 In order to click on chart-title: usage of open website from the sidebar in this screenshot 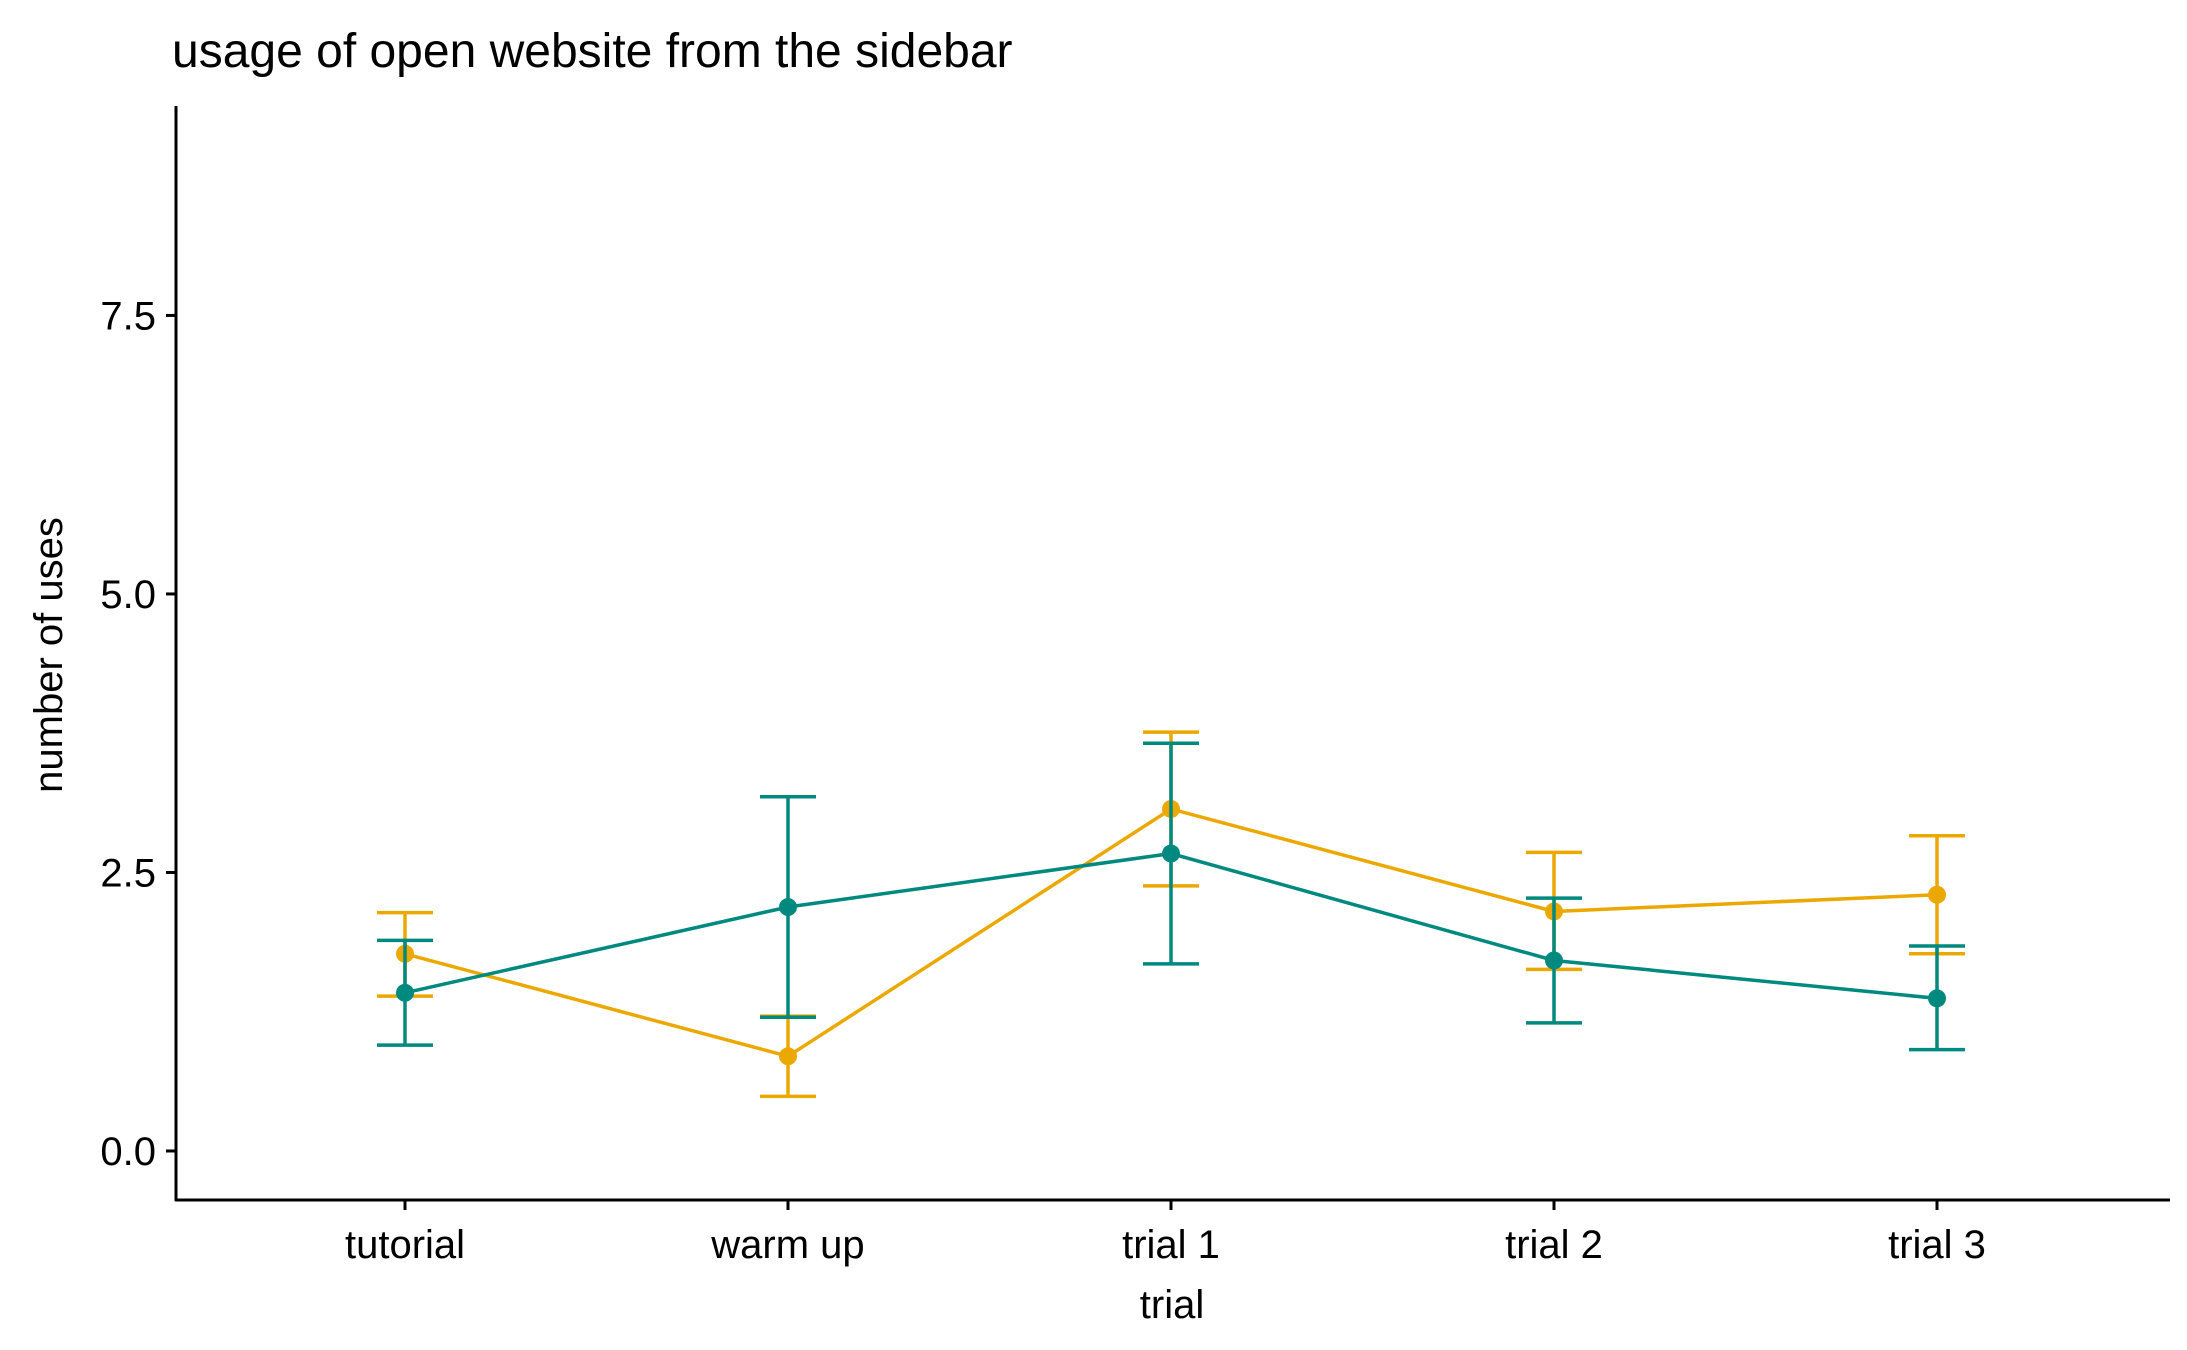, I will do `click(592, 51)`.